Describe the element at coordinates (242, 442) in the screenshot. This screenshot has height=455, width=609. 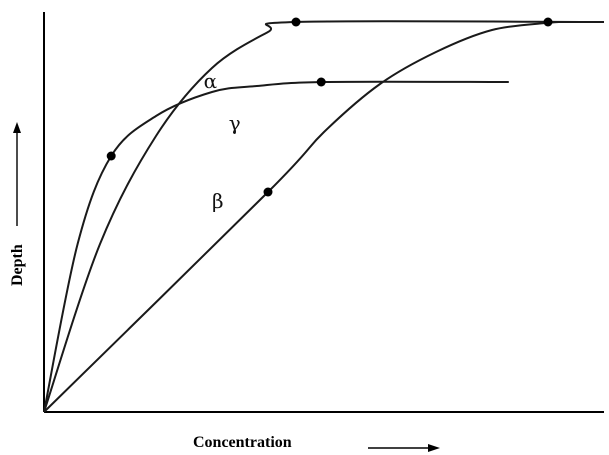
I see `x-axis-label: Concentration` at that location.